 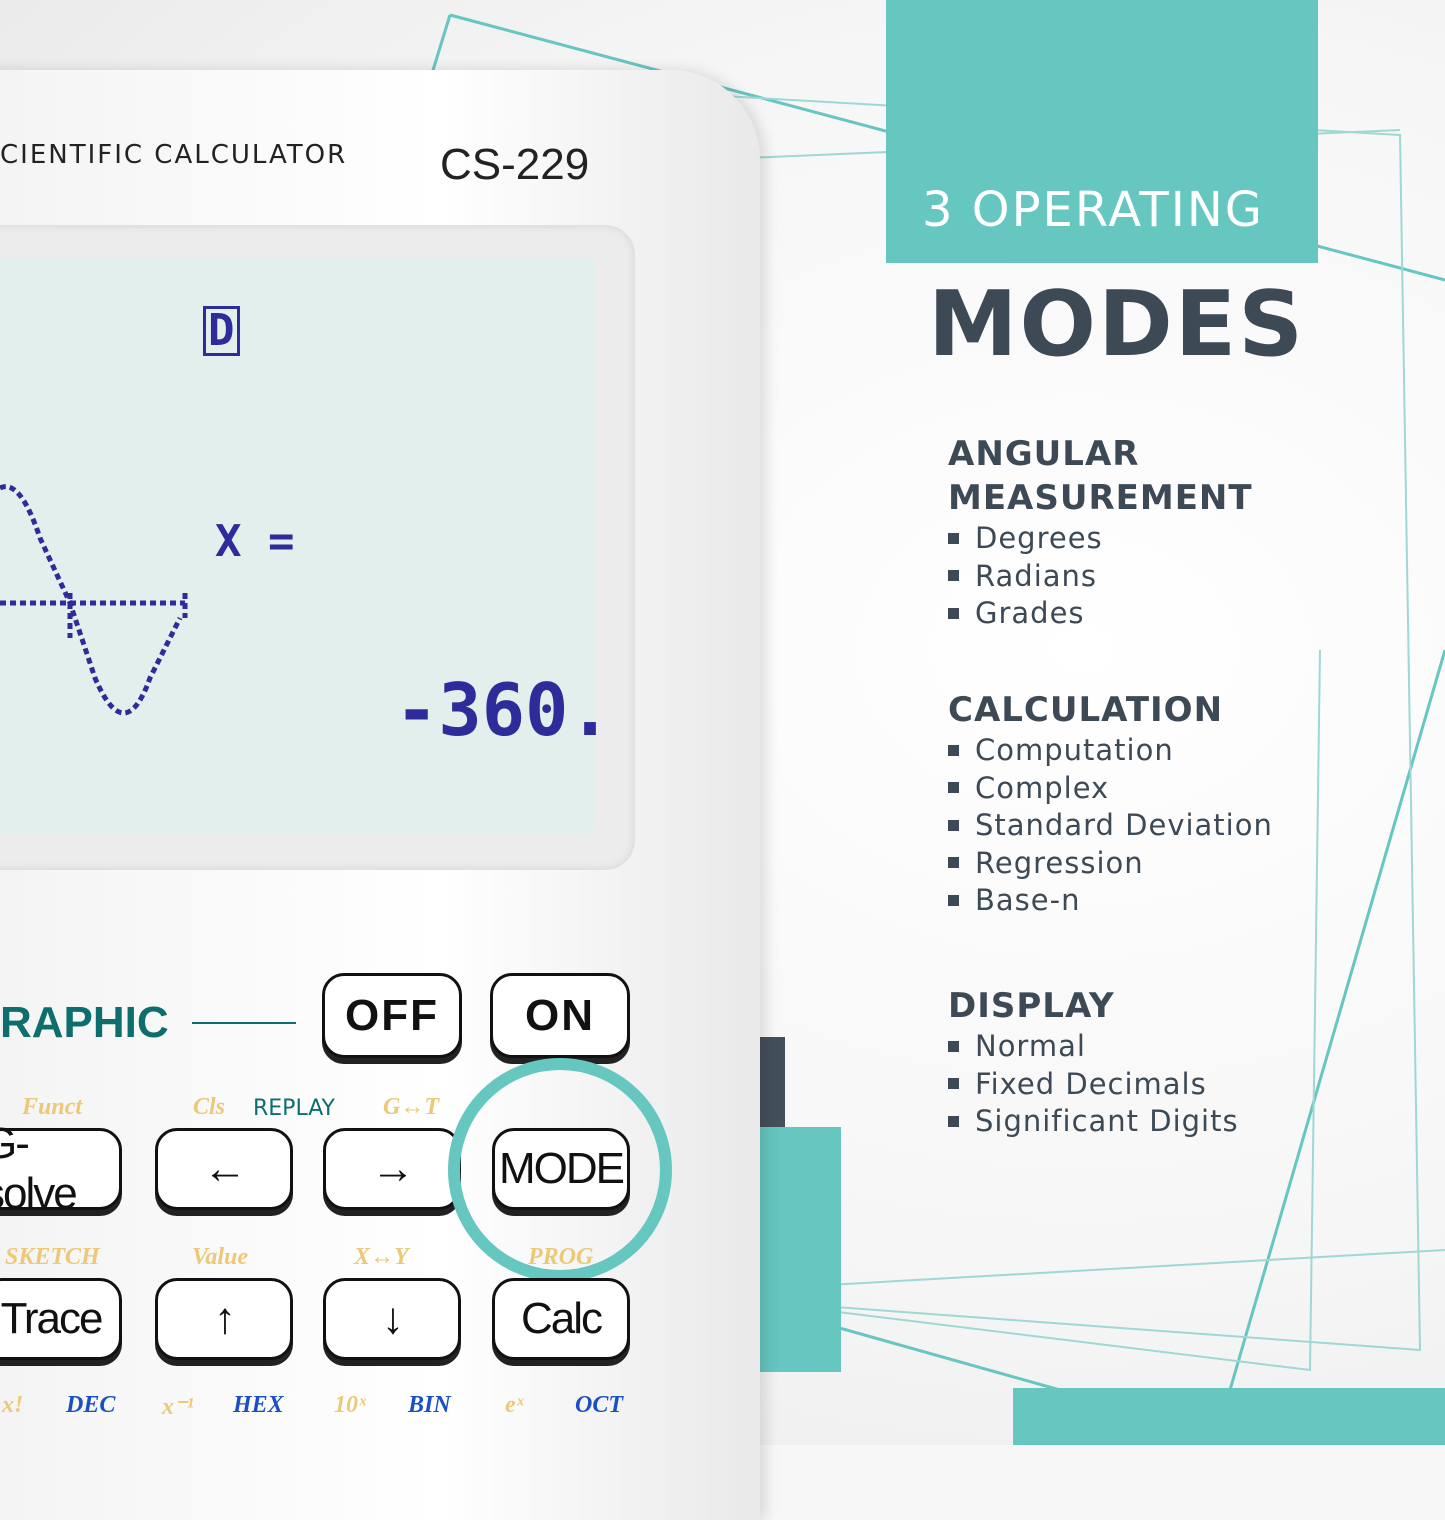 I want to click on list-item: Significant Digits, so click(x=1093, y=1122).